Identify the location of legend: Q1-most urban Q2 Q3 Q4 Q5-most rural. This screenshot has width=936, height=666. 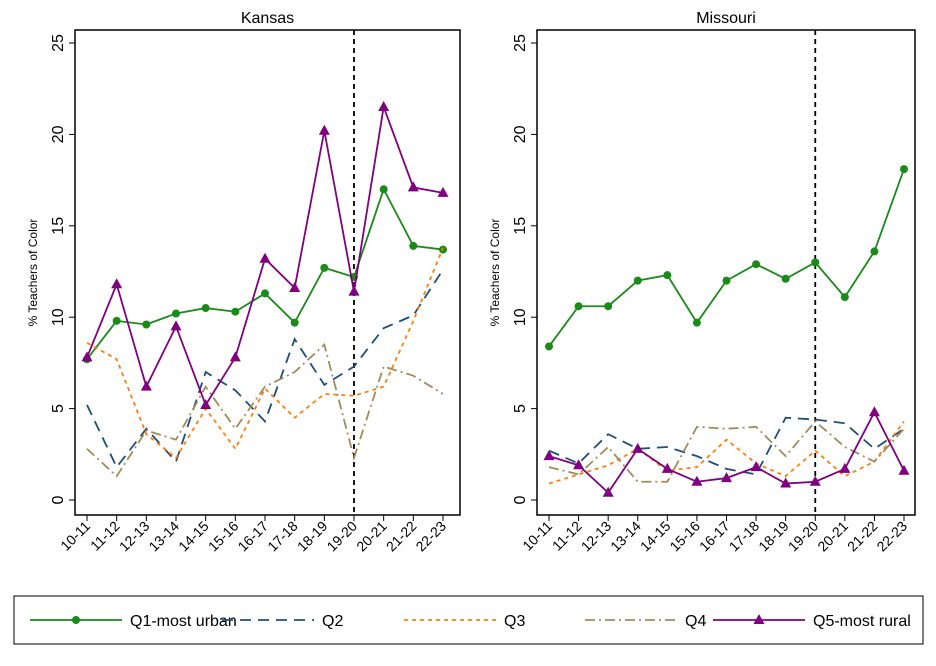
(468, 620).